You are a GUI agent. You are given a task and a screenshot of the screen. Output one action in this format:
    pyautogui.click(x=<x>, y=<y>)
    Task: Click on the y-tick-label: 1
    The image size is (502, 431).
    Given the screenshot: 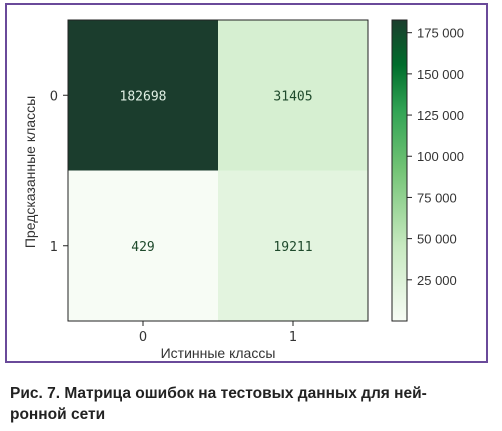 What is the action you would take?
    pyautogui.click(x=54, y=247)
    